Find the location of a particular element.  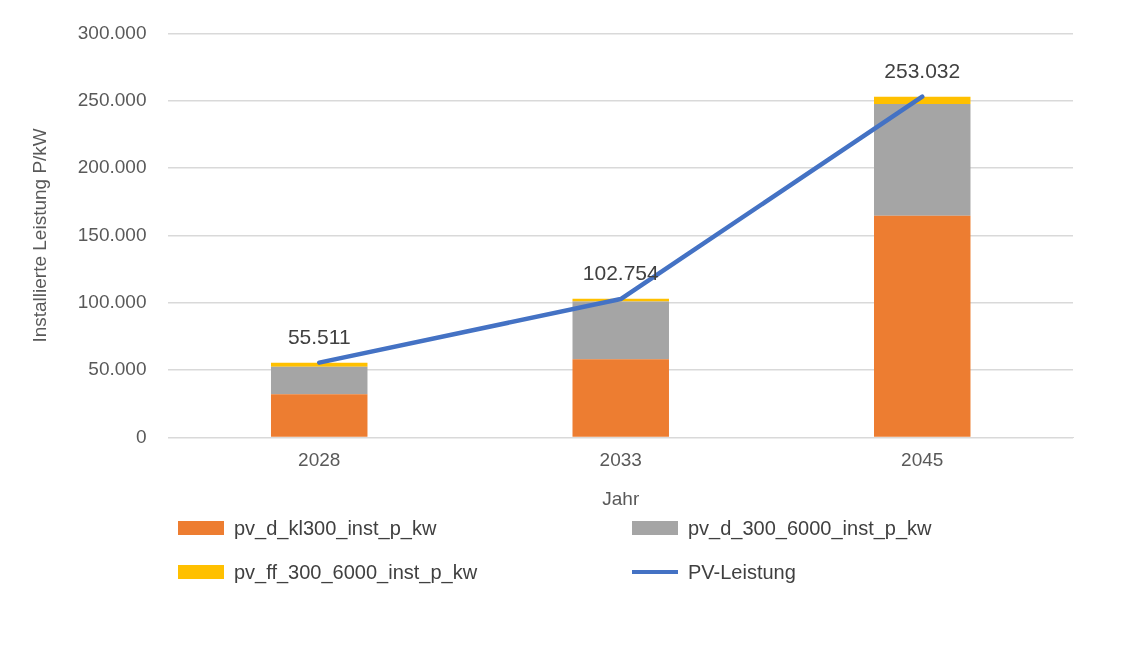

x-axis-title: Jahr is located at coordinates (621, 498).